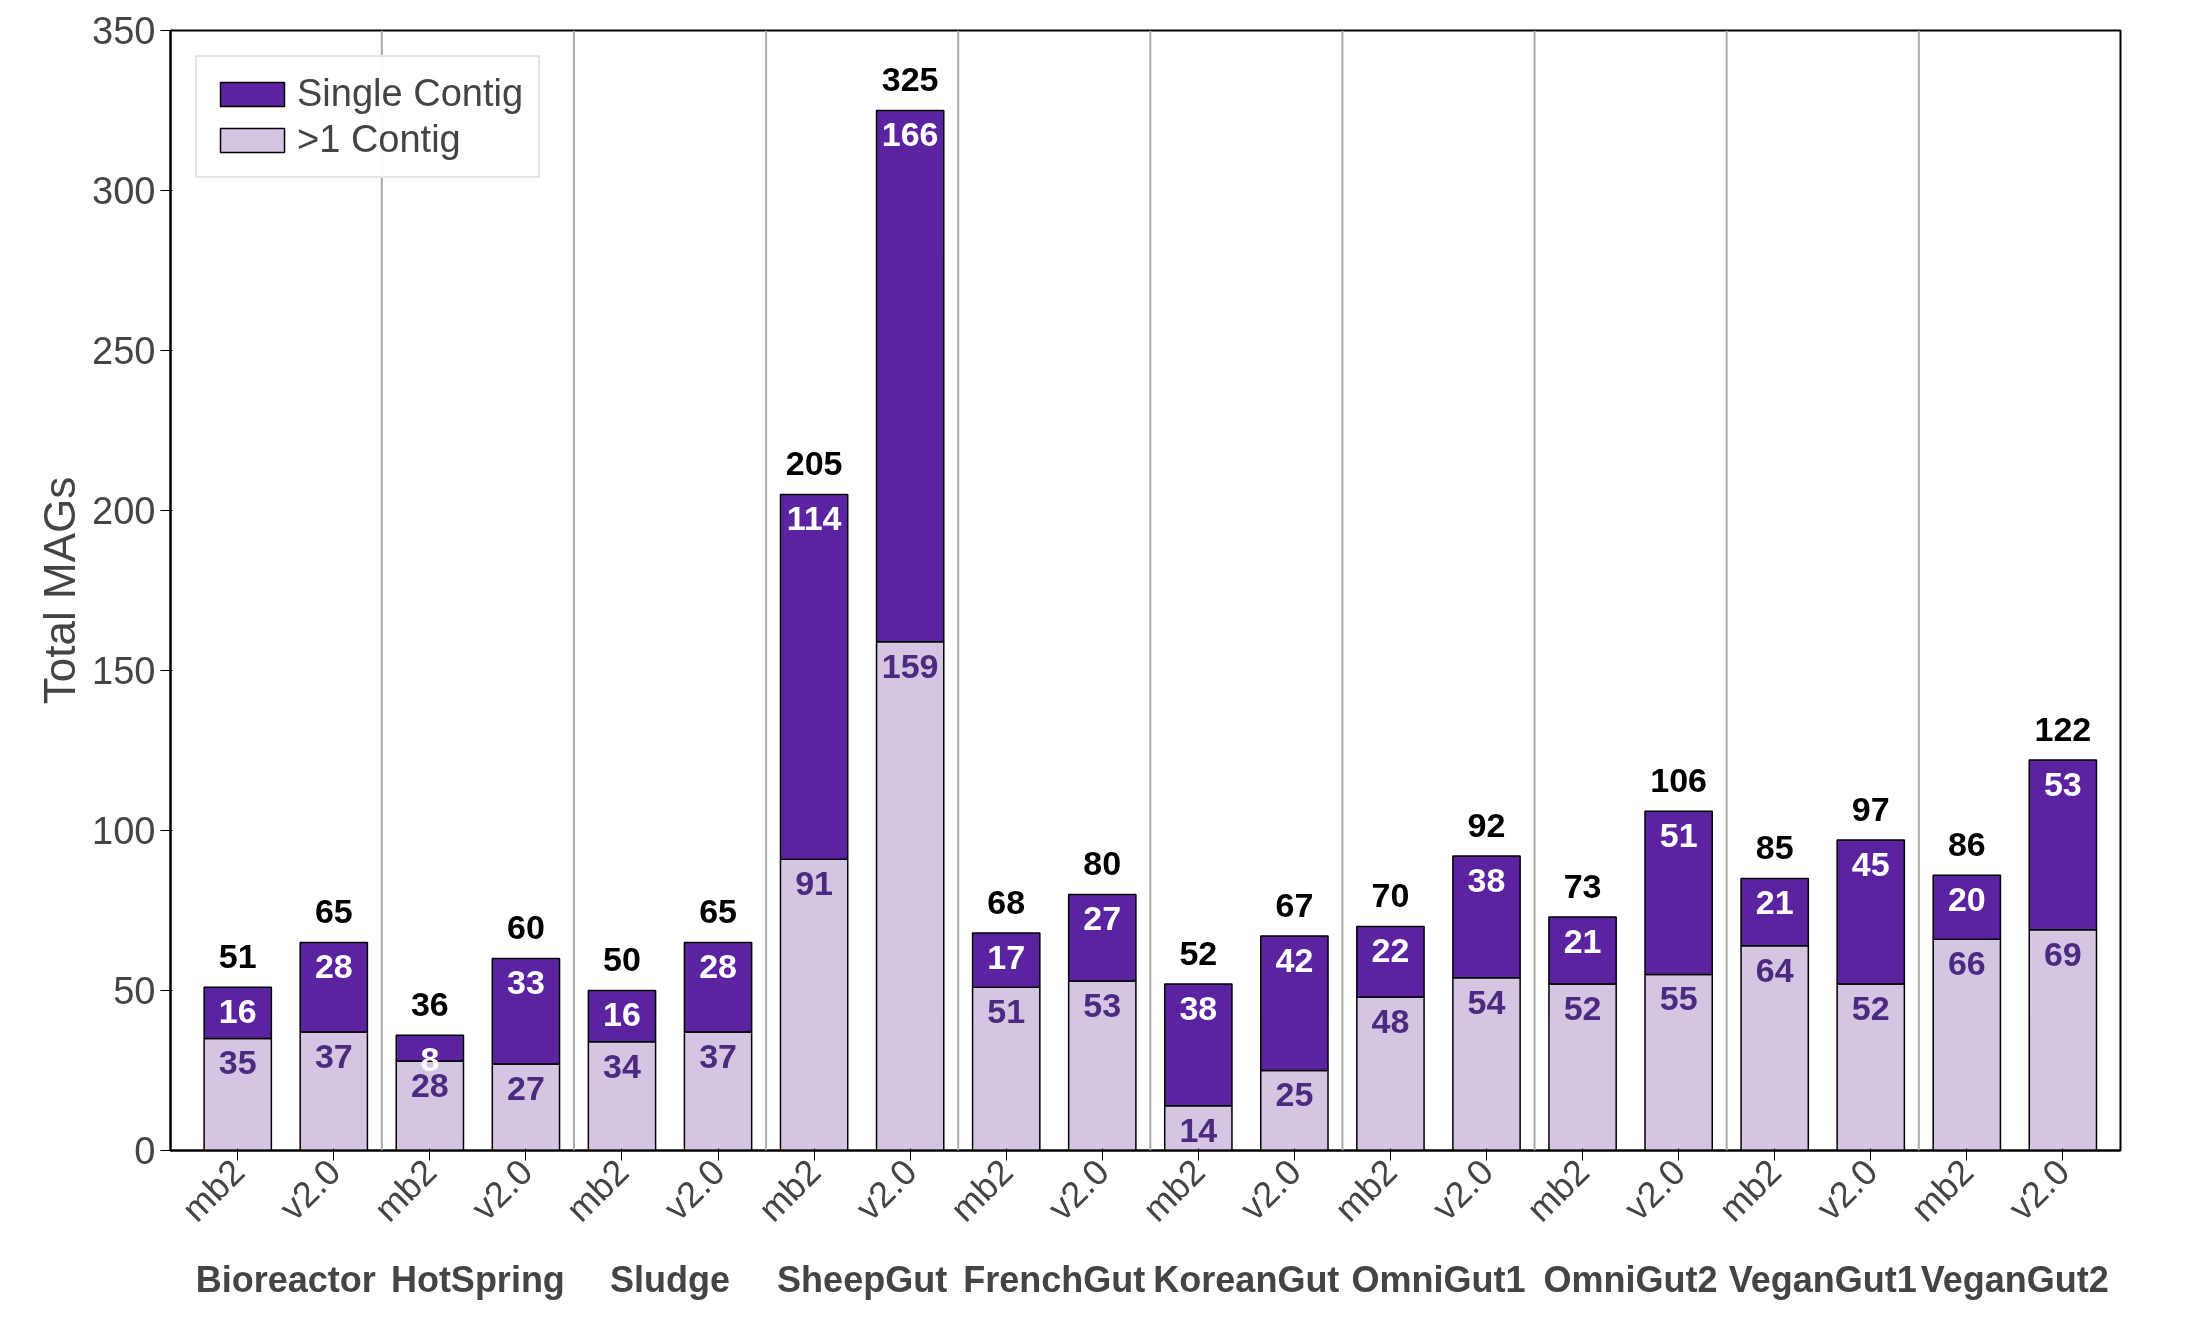 This screenshot has height=1333, width=2195. Describe the element at coordinates (1630, 1279) in the screenshot. I see `text: OmniGut2` at that location.